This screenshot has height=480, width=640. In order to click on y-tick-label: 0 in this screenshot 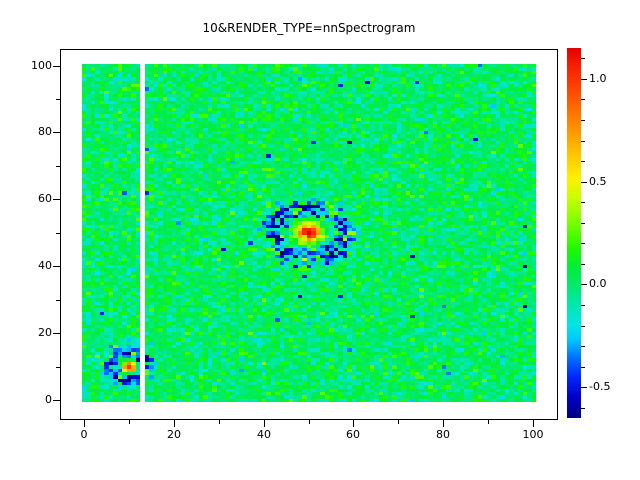, I will do `click(48, 399)`.